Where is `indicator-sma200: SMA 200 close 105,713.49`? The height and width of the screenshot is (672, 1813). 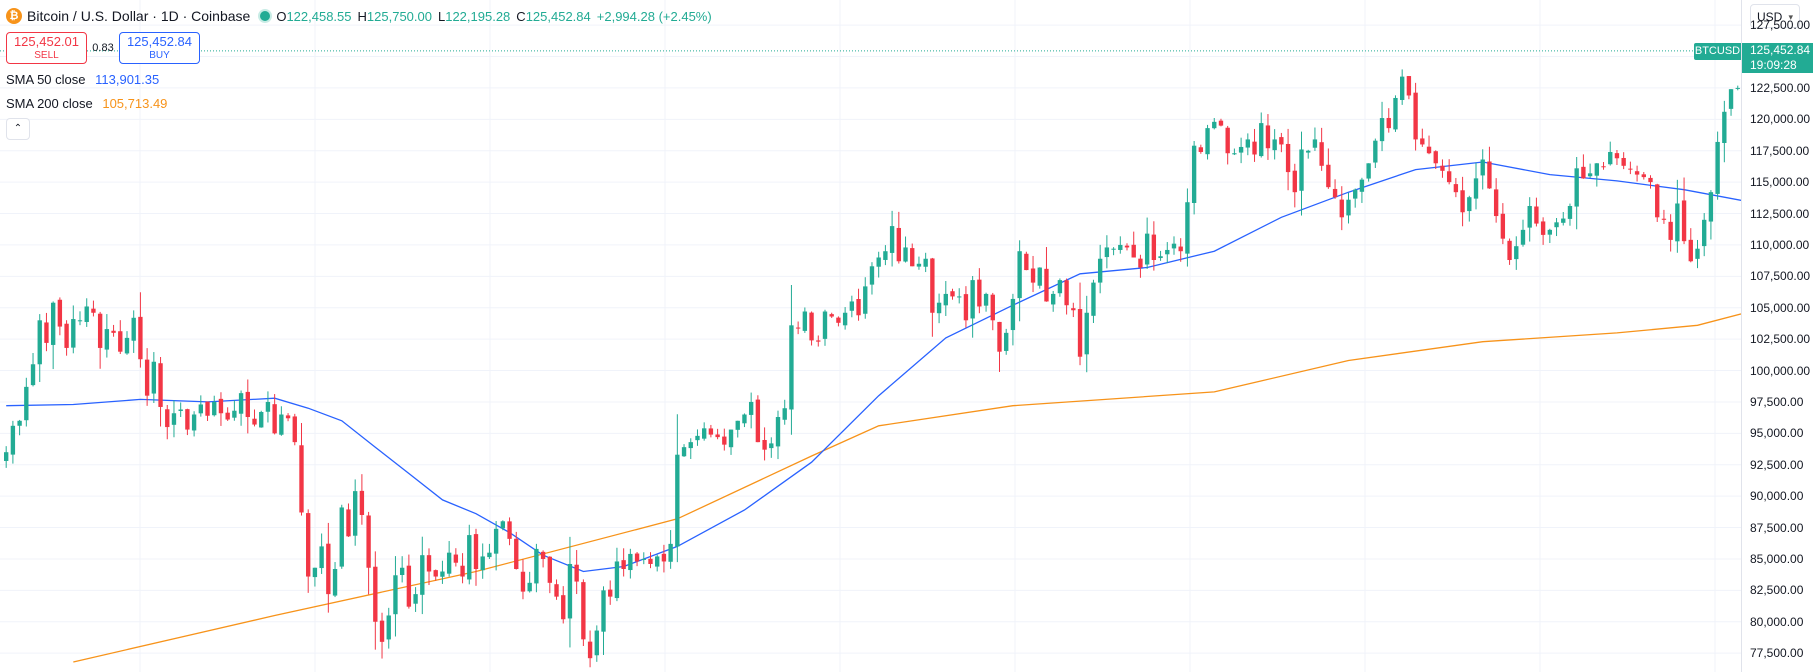 indicator-sma200: SMA 200 close 105,713.49 is located at coordinates (362, 104).